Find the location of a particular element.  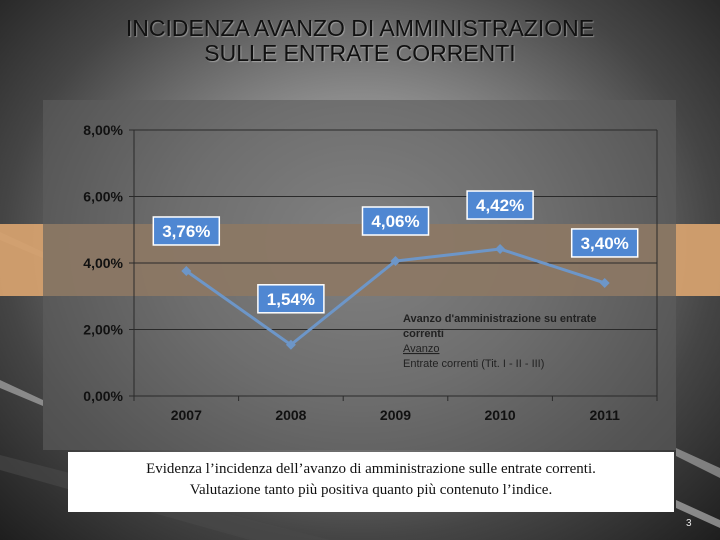

legend-text: Entrate correnti (Tit. I - II - III) is located at coordinates (473, 364).